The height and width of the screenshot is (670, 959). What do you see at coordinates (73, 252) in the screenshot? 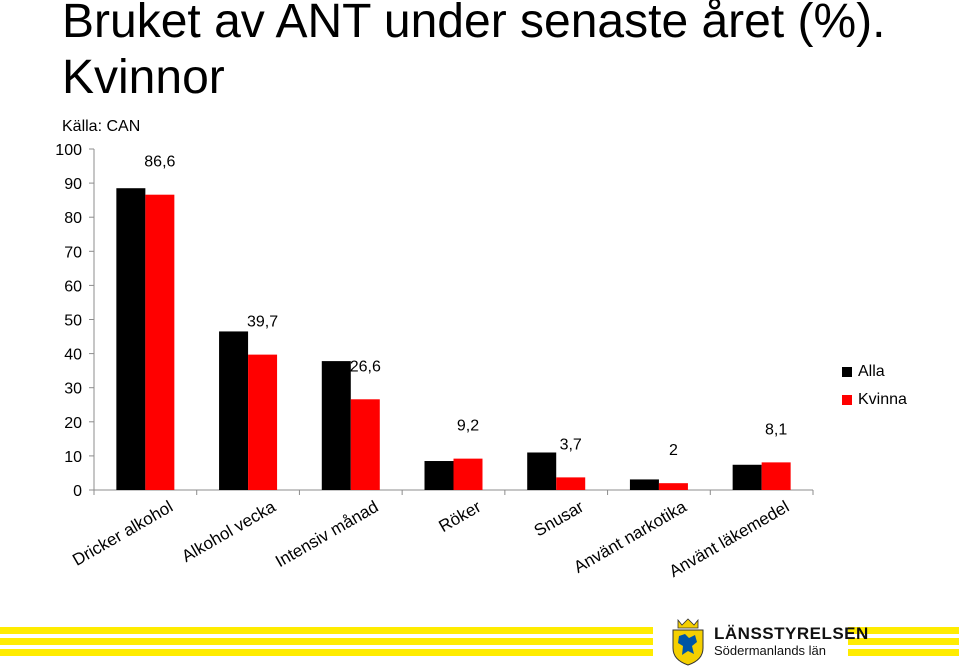
I see `y-tick-label: 70` at bounding box center [73, 252].